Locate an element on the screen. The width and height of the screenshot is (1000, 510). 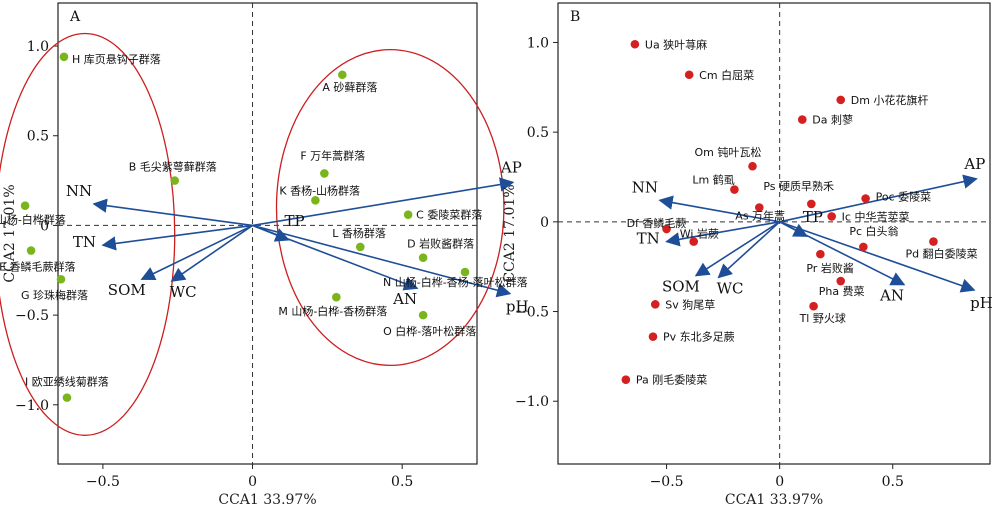
point-label: Ua 狭叶荨麻 is located at coordinates (676, 44).